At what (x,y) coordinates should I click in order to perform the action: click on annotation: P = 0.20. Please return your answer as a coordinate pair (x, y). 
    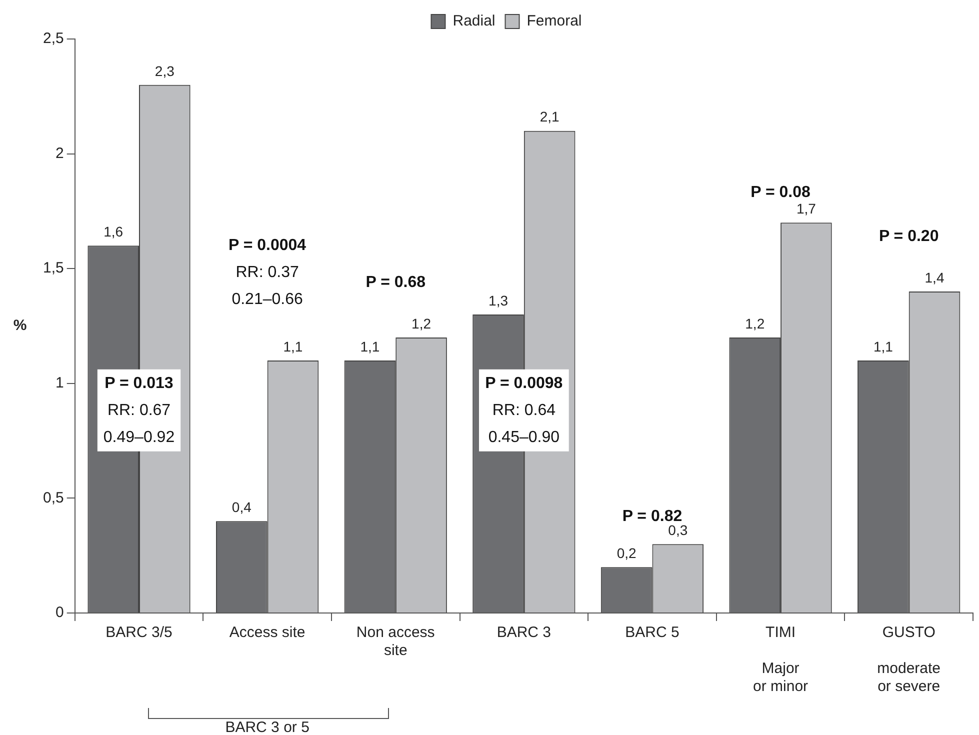
    Looking at the image, I should click on (908, 236).